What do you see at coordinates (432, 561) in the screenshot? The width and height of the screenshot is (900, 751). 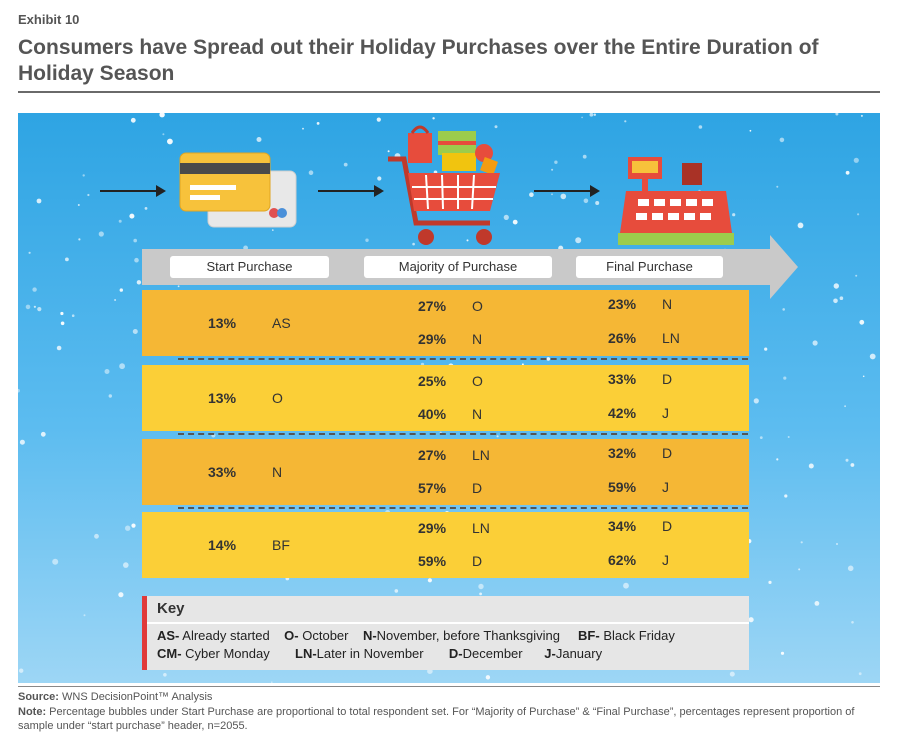 I see `majority-pct: 59%` at bounding box center [432, 561].